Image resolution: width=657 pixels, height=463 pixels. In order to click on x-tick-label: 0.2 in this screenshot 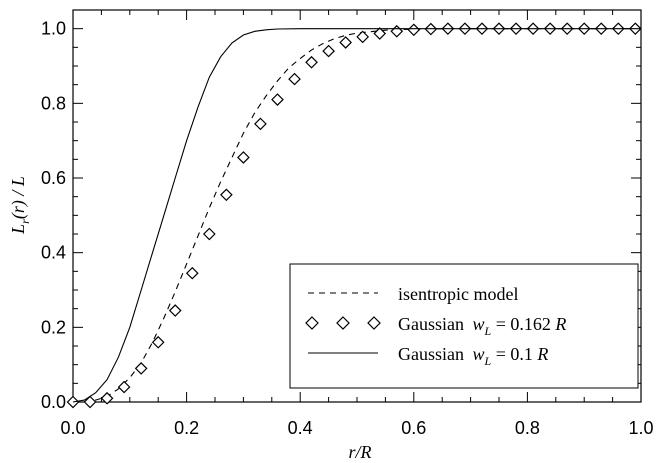, I will do `click(186, 428)`.